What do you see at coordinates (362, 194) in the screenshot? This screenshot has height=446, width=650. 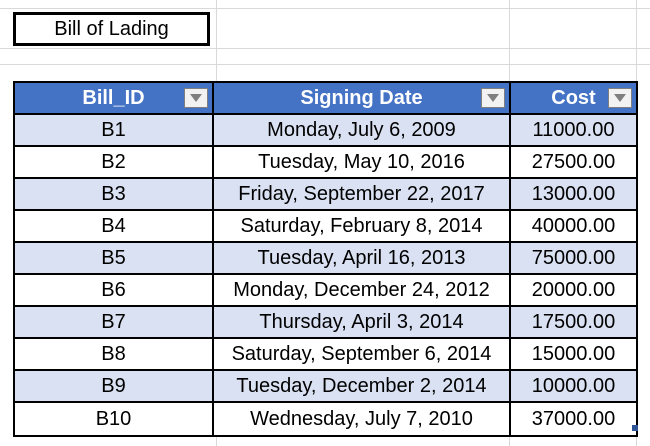 I see `signing-date-cell: Friday, September 22, 2017` at bounding box center [362, 194].